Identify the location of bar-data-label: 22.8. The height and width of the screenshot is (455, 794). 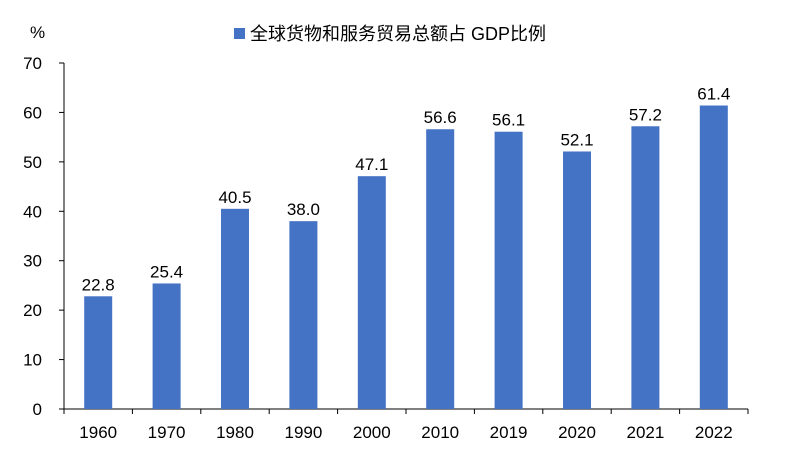
(98, 284).